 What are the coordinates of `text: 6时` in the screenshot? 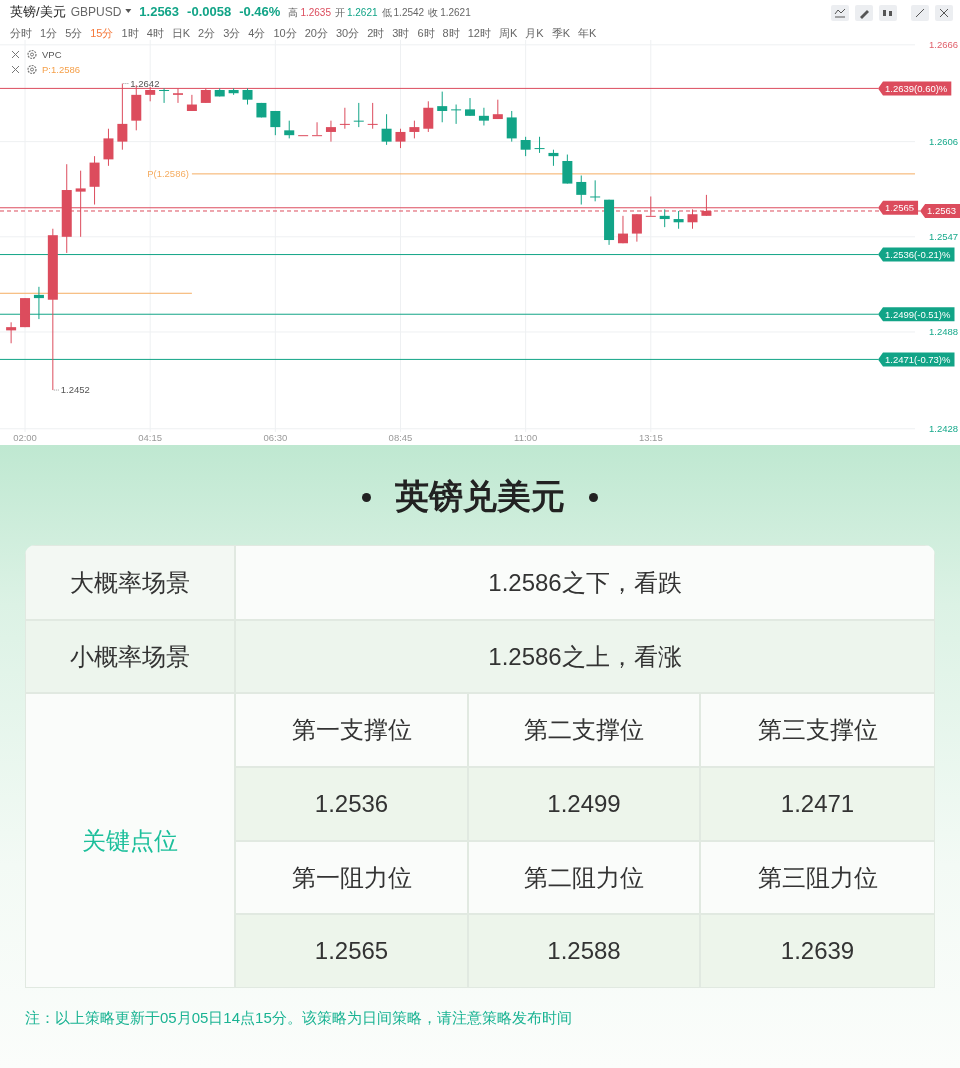 It's located at (426, 33).